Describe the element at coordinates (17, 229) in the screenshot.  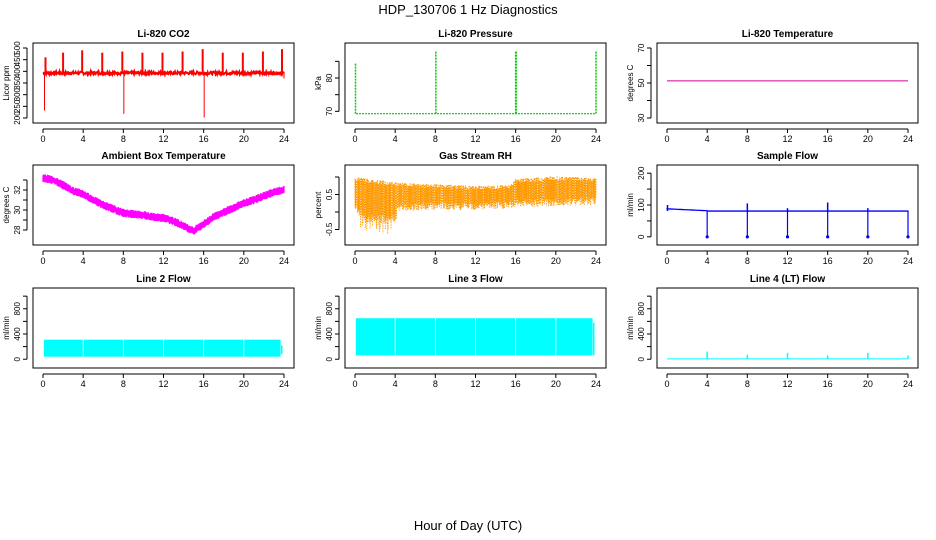
I see `y-tick-label: 28` at that location.